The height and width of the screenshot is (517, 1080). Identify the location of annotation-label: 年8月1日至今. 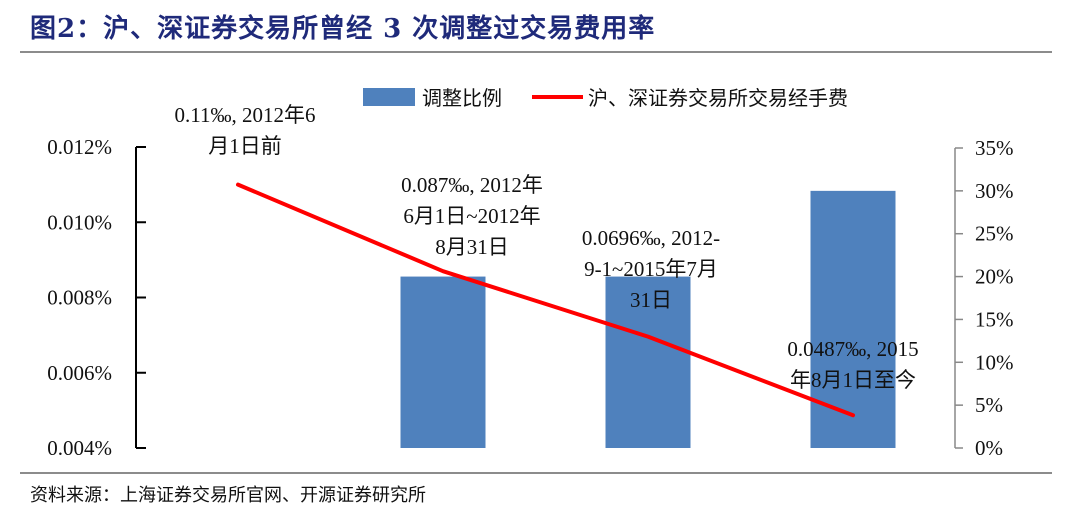
(853, 380).